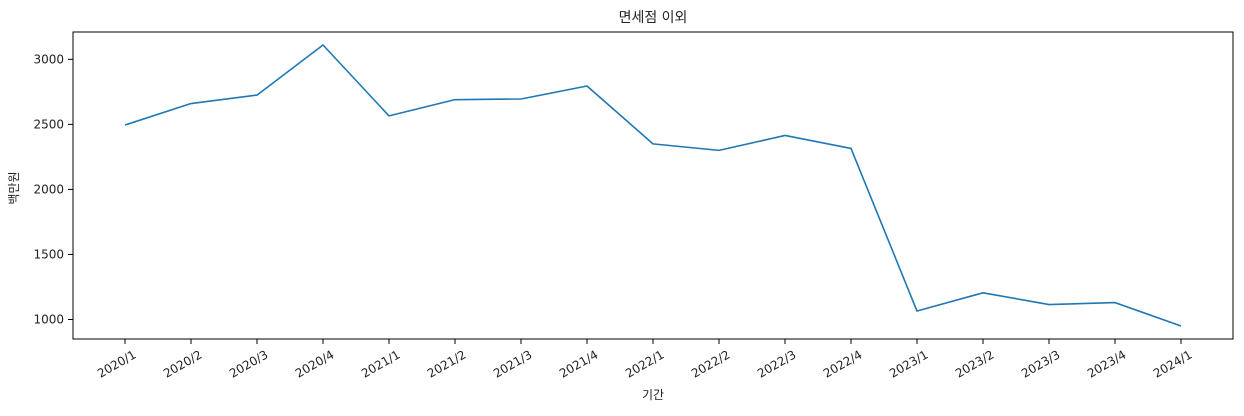 The image size is (1244, 416). I want to click on x-tick-label: 2022/1, so click(645, 363).